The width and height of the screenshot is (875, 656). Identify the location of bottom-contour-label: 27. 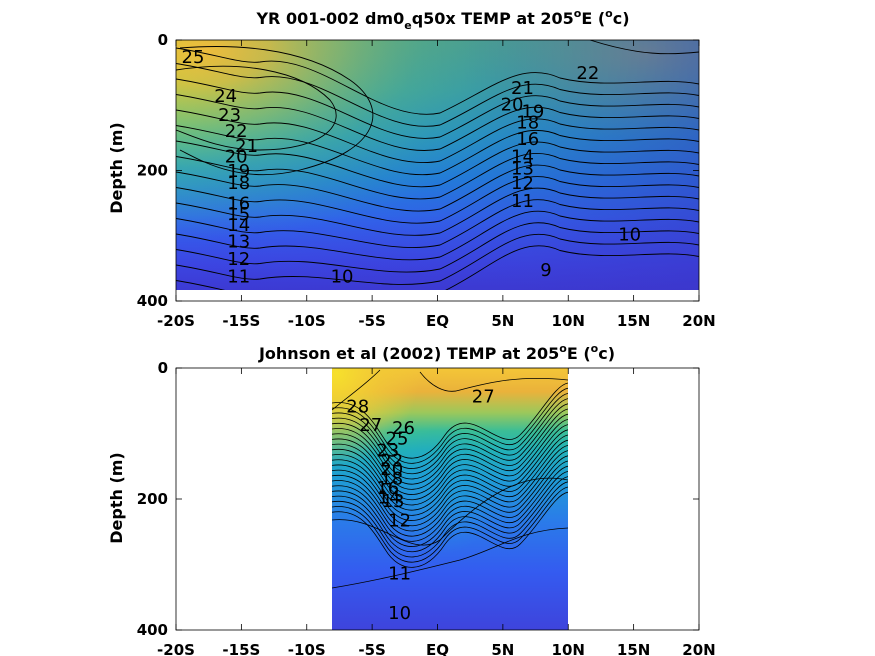
(483, 397).